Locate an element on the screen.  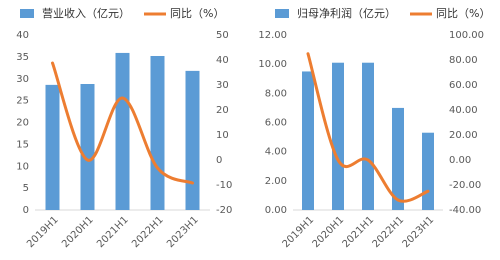
y2-tick-label: 40 is located at coordinates (222, 60).